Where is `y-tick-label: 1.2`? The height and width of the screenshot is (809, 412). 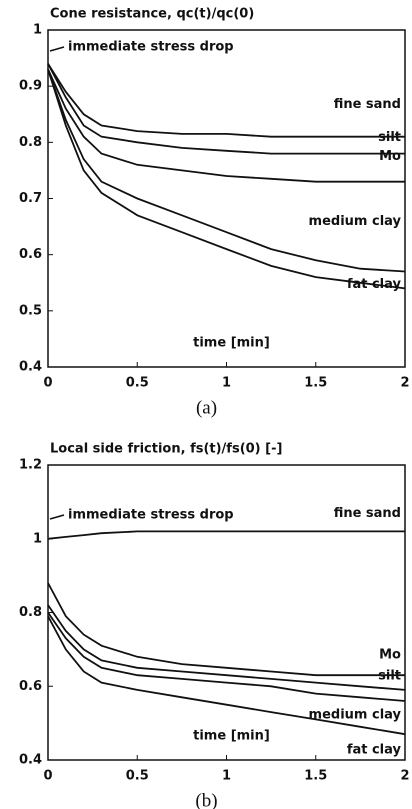
y-tick-label: 1.2 is located at coordinates (30, 465).